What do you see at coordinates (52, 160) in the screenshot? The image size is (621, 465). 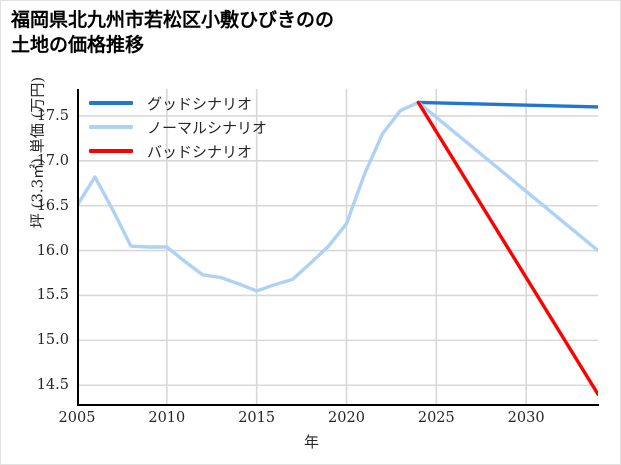 I see `y-tick-label: 17.0` at bounding box center [52, 160].